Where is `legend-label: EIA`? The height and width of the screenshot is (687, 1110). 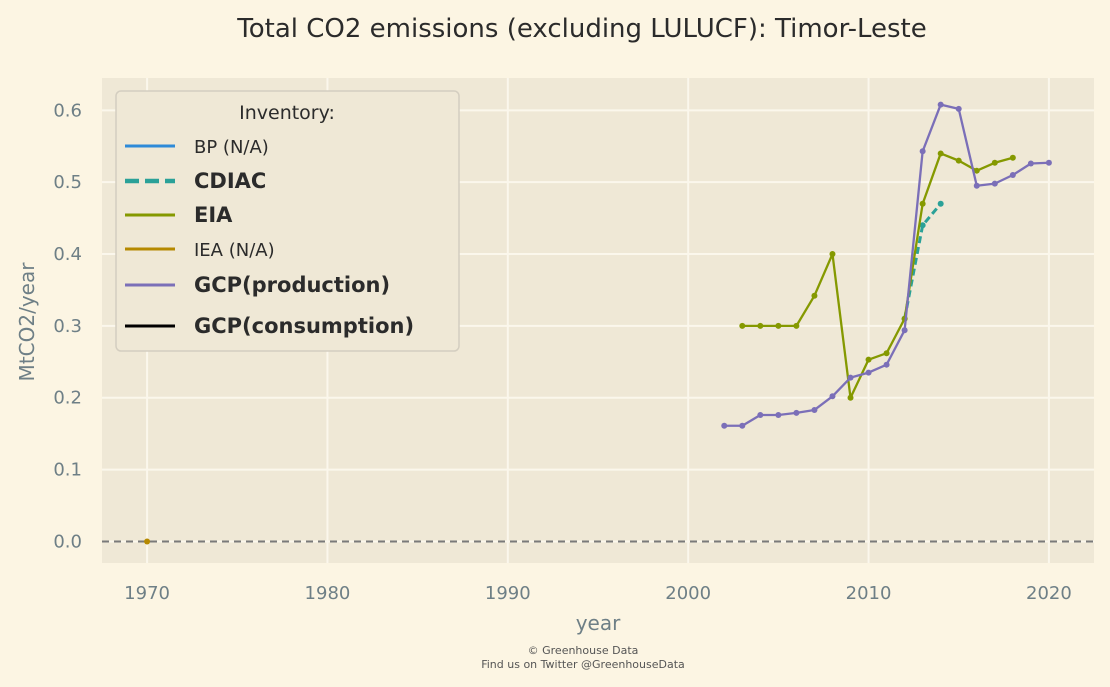 legend-label: EIA is located at coordinates (213, 215).